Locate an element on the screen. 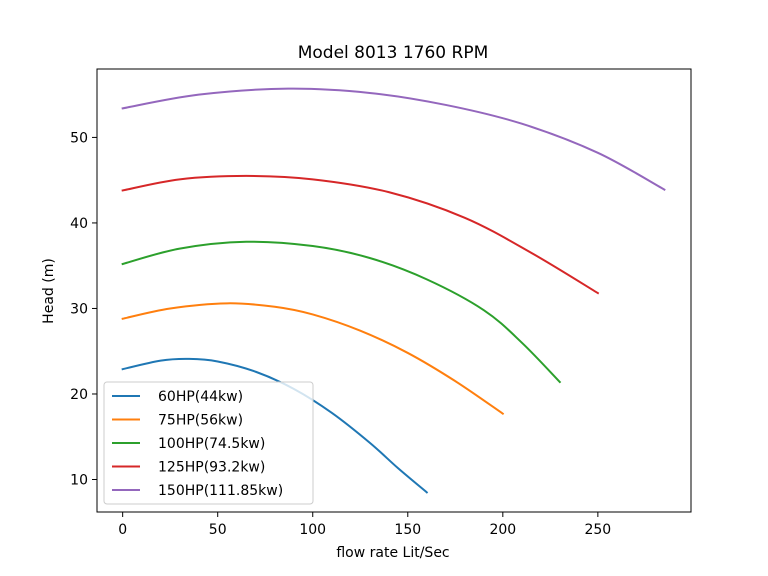  legend-label-3: 100HP(74.5kw) is located at coordinates (211, 444).